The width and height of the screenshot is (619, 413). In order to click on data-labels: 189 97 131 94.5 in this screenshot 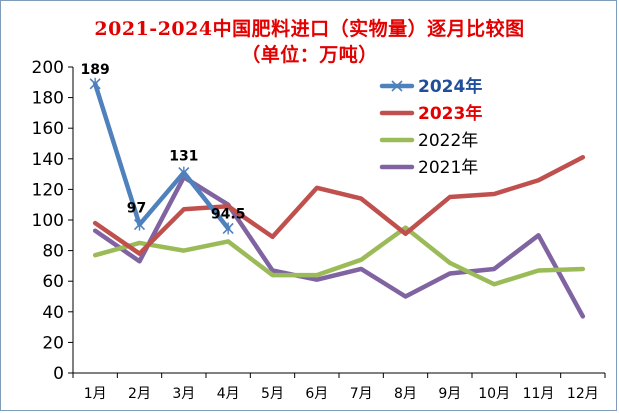, I will do `click(163, 142)`.